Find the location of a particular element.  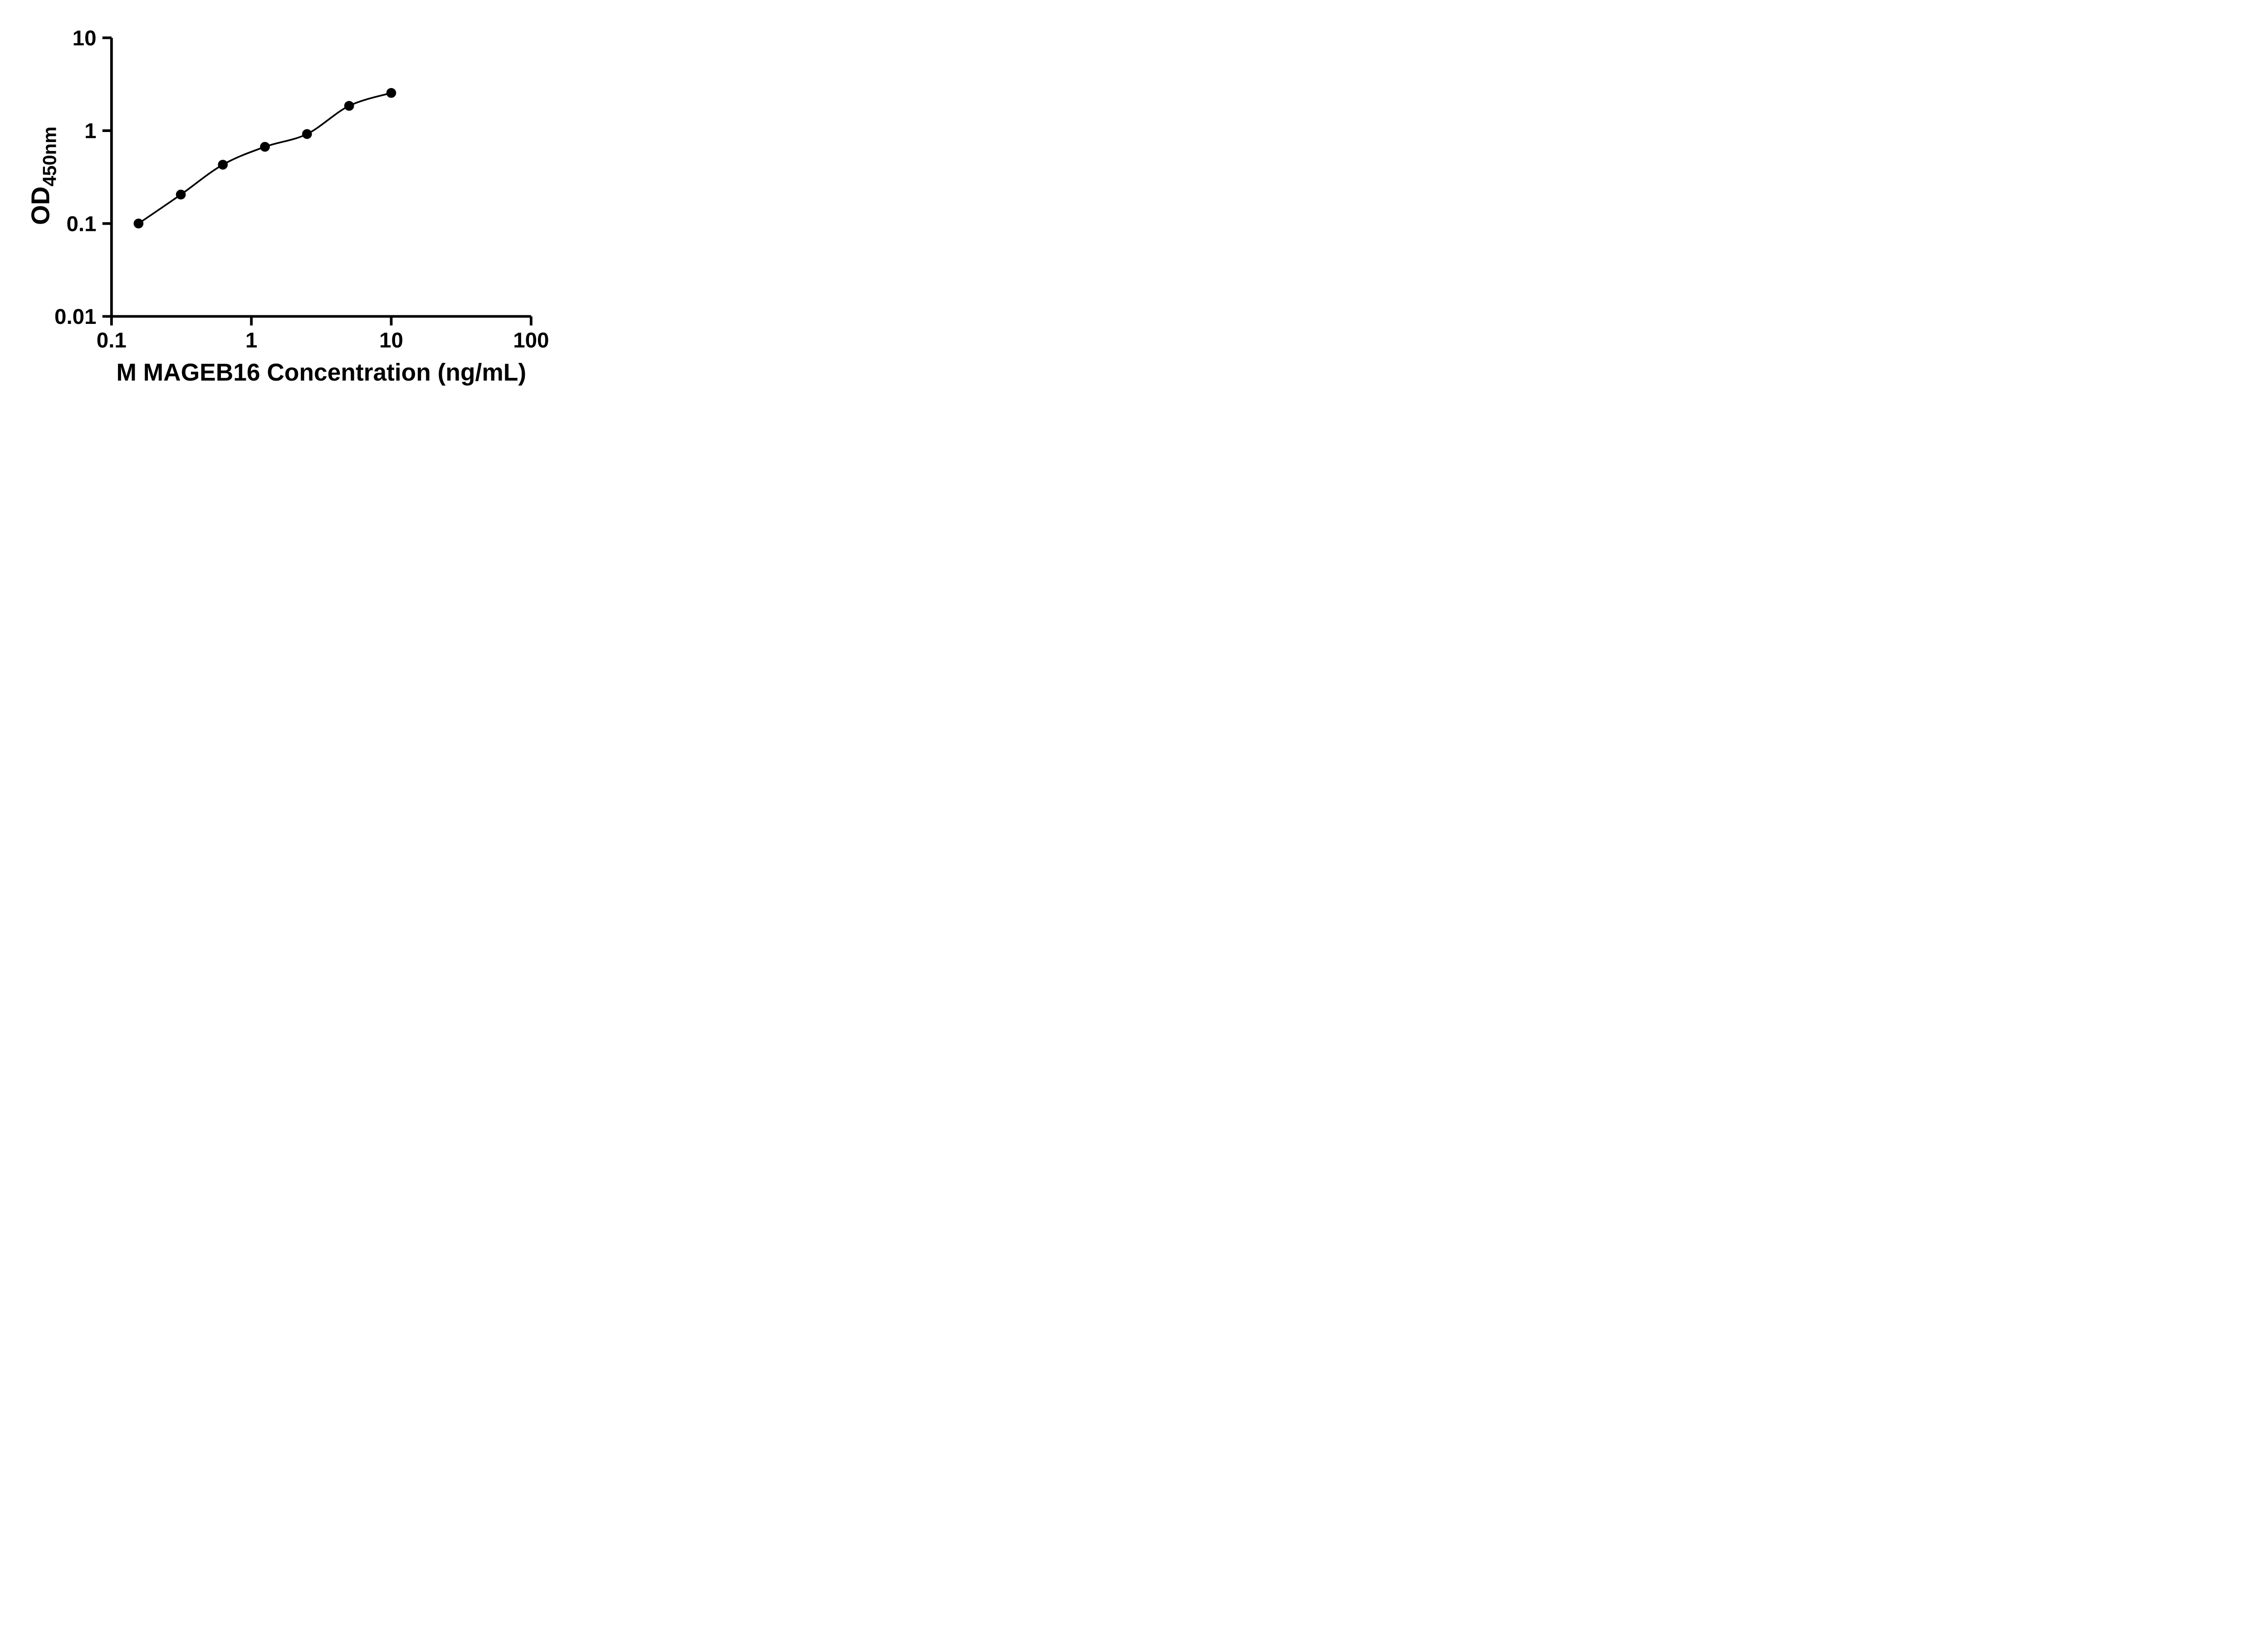

y-tick-label: 10 is located at coordinates (85, 38).